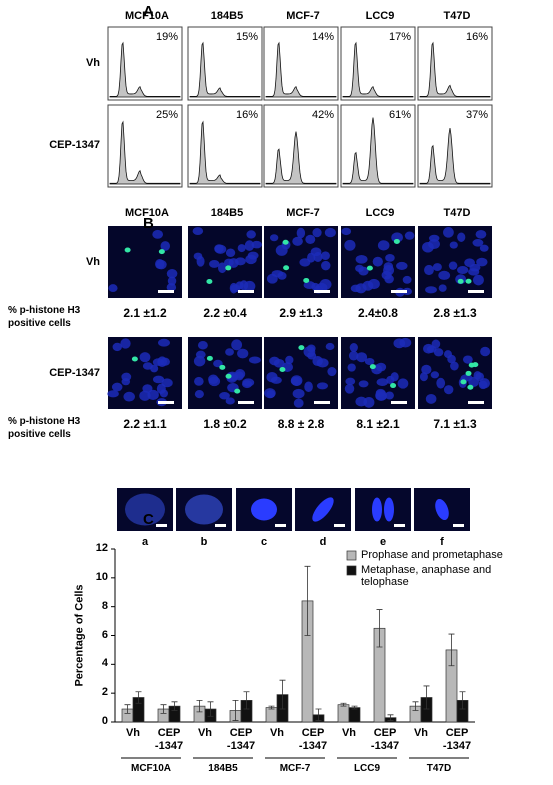 The height and width of the screenshot is (785, 553). What do you see at coordinates (399, 37) in the screenshot?
I see `percentage: 17%` at bounding box center [399, 37].